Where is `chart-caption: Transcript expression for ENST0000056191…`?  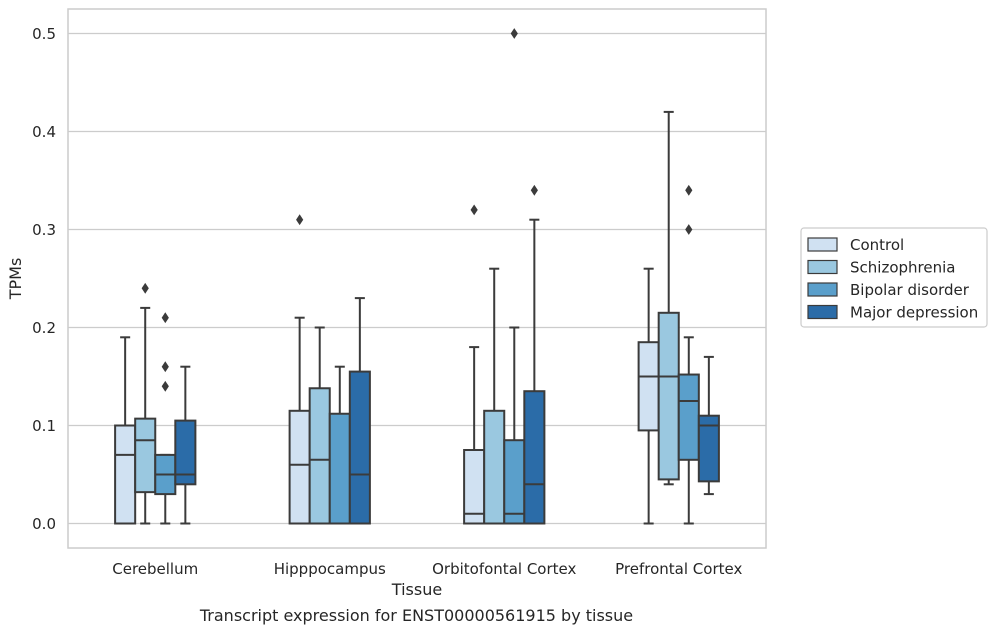 chart-caption: Transcript expression for ENST0000056191… is located at coordinates (416, 615).